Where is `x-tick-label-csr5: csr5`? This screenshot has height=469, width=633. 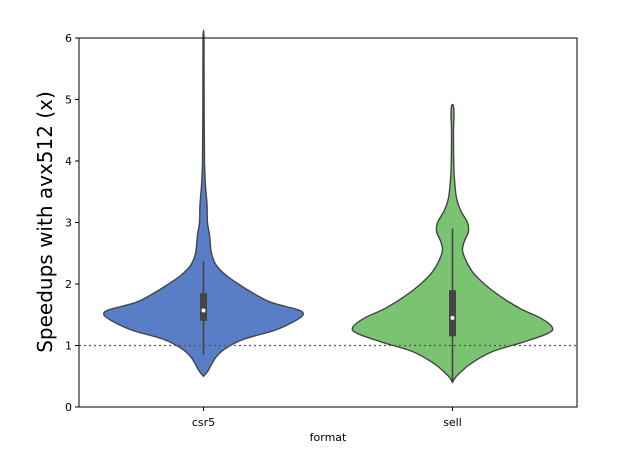
x-tick-label-csr5: csr5 is located at coordinates (203, 422).